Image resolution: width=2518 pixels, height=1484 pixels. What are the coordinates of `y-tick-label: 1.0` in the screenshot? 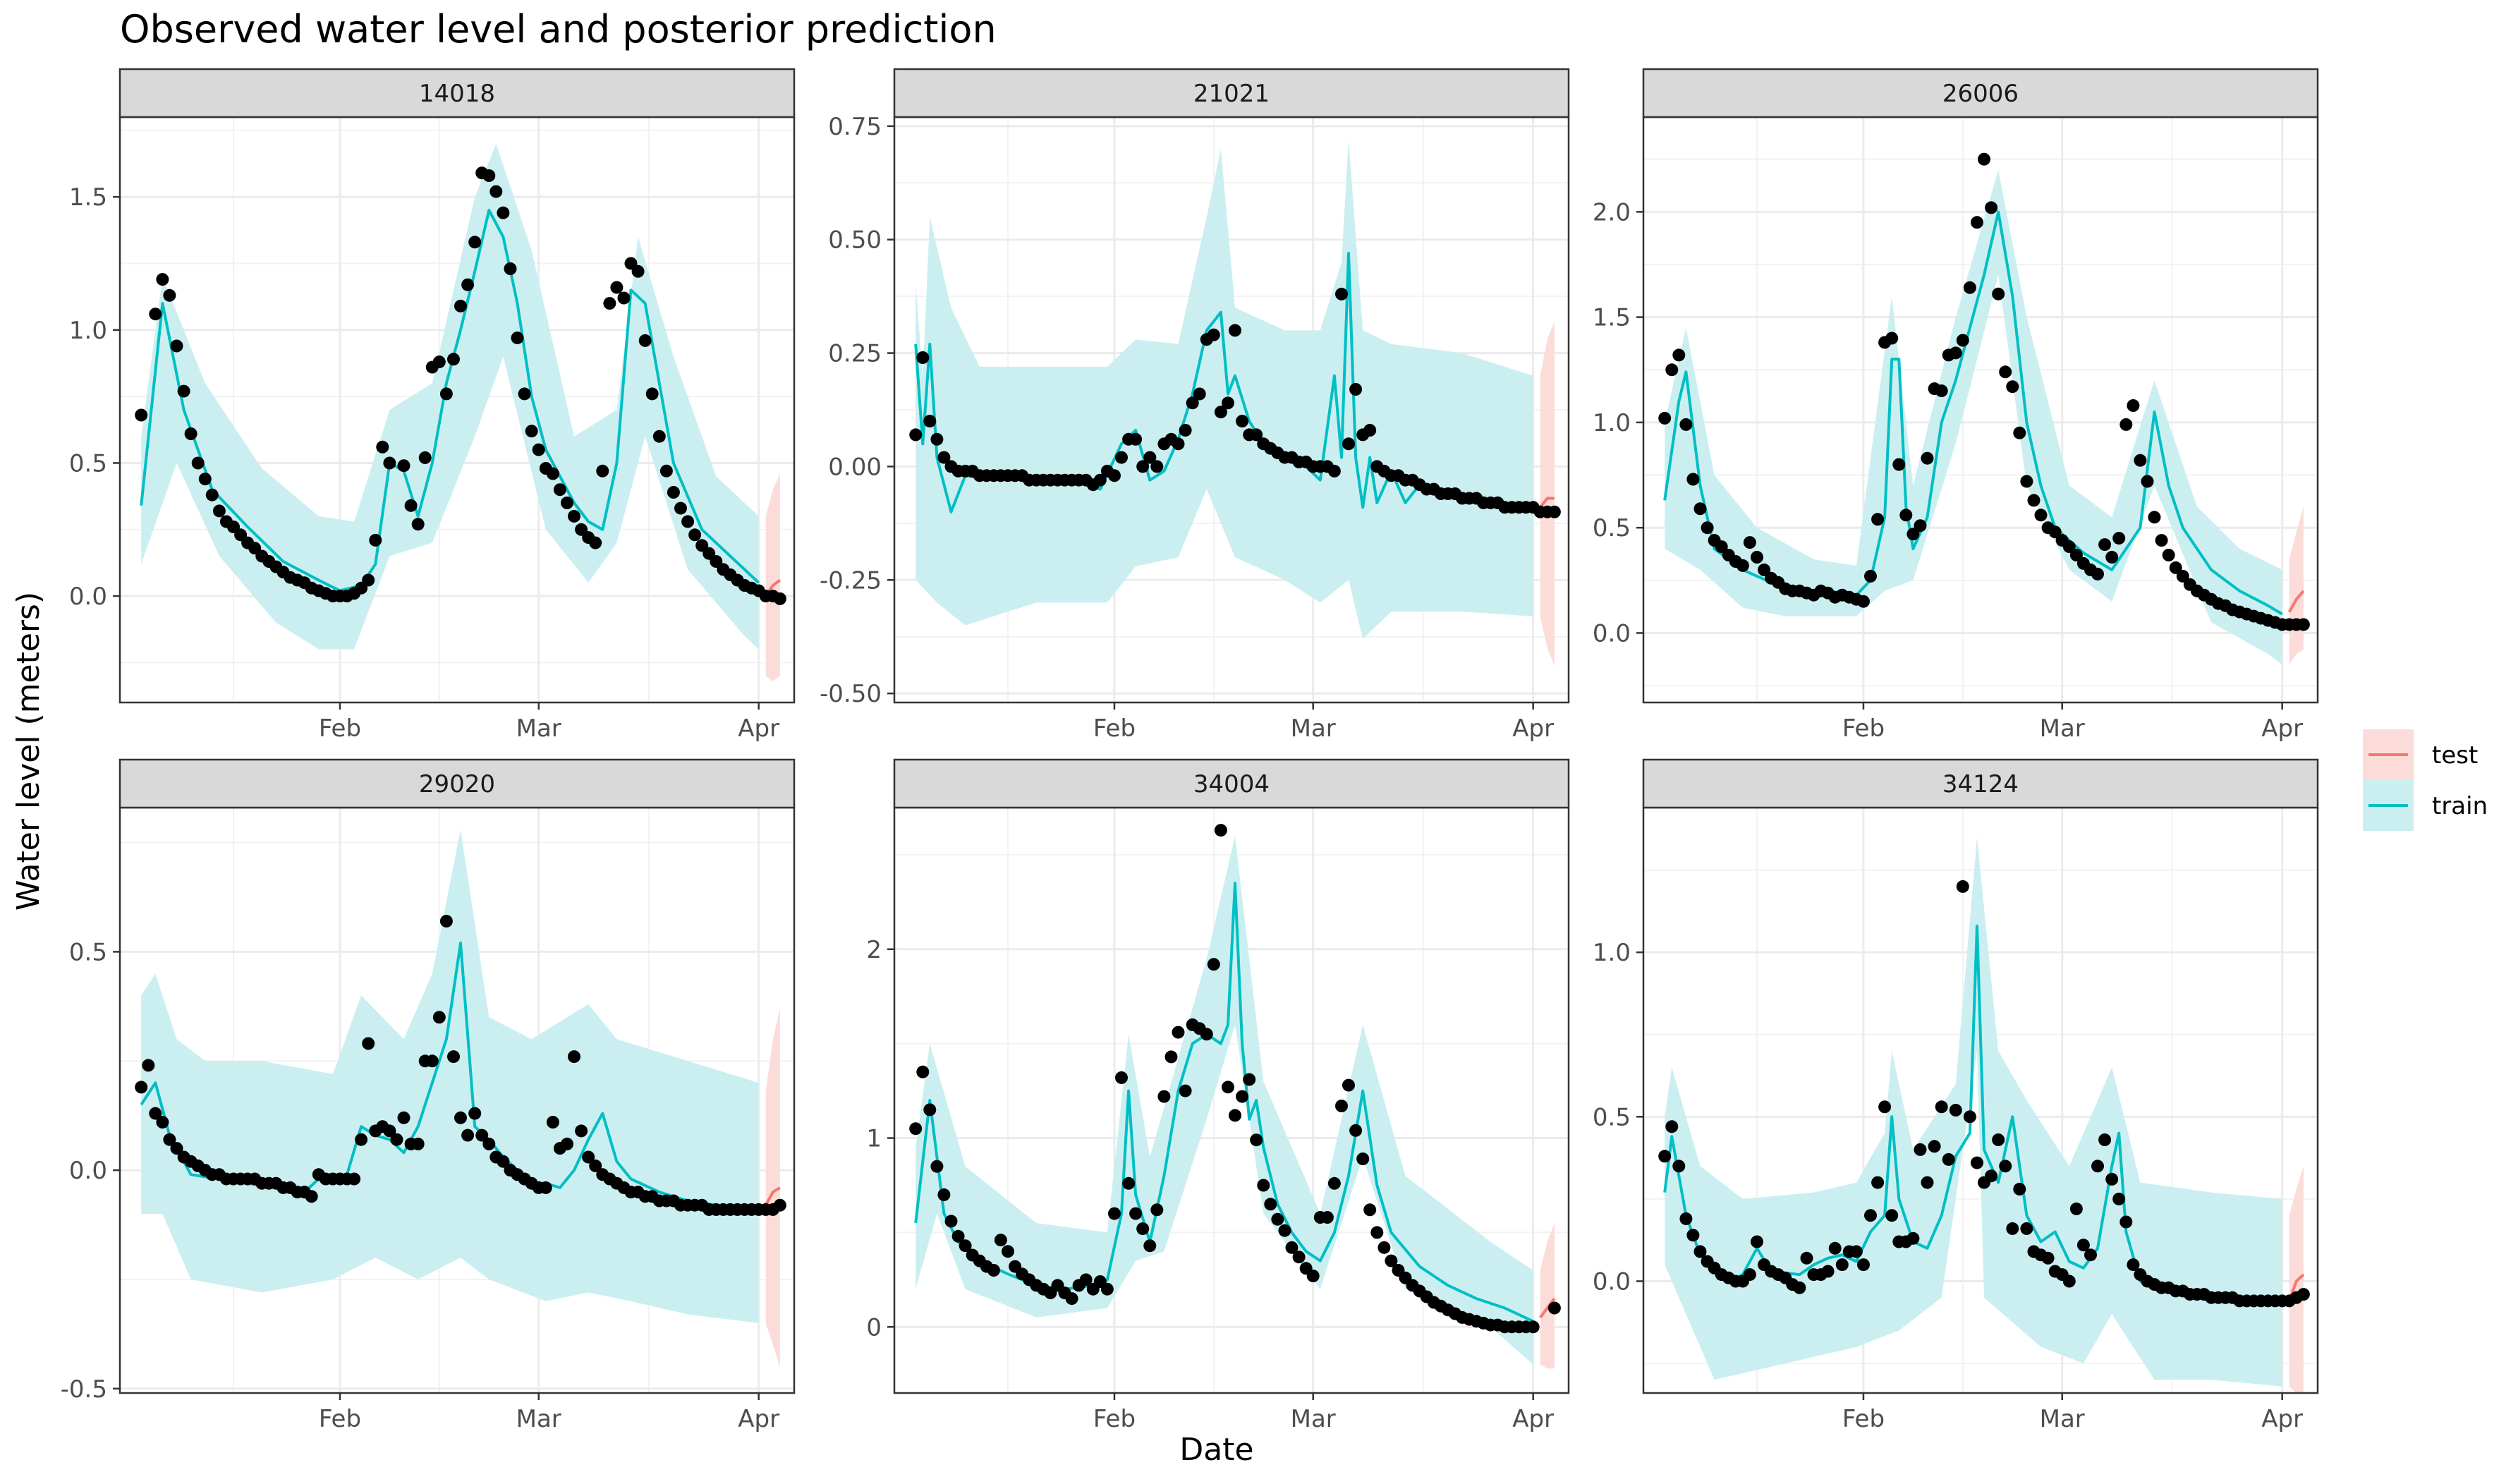 It's located at (1612, 953).